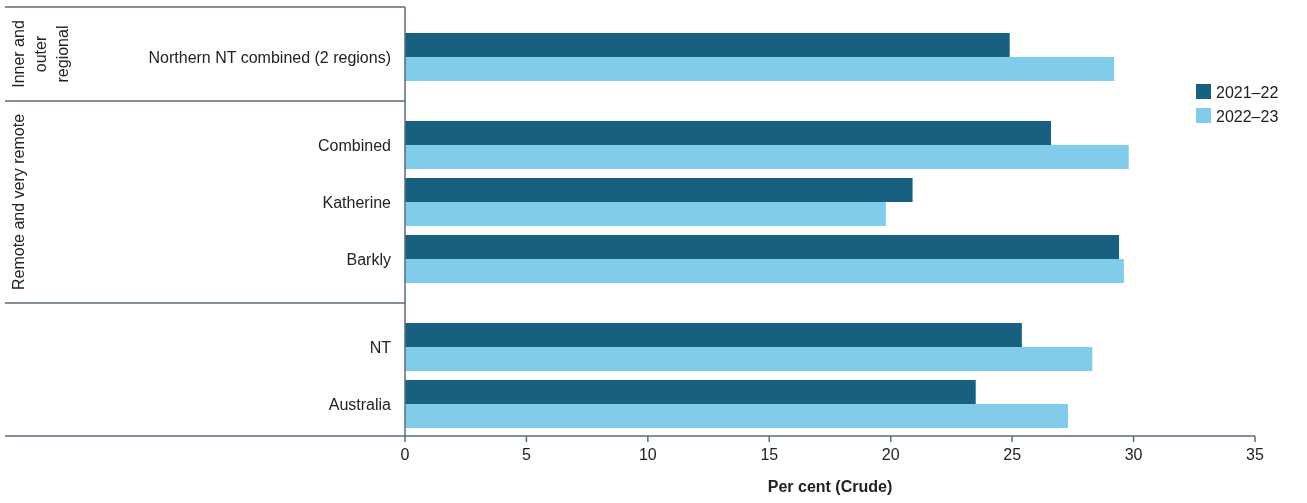  What do you see at coordinates (830, 486) in the screenshot?
I see `x-axis-title: Per cent (Crude)` at bounding box center [830, 486].